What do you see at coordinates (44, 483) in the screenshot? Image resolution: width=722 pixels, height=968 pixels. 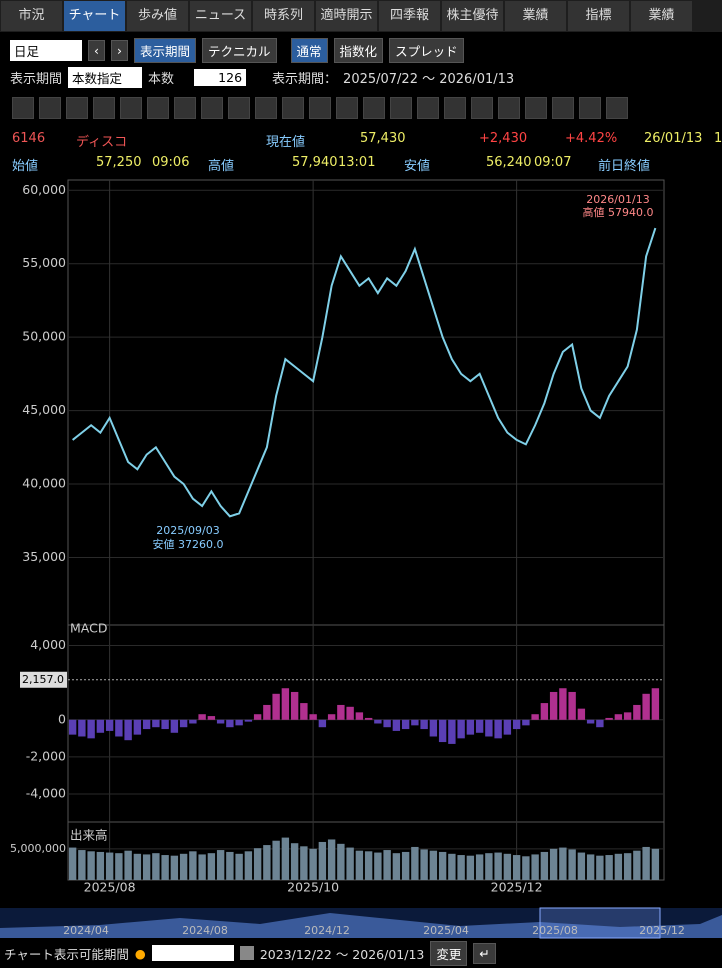 I see `y-tick-label: 40,000` at bounding box center [44, 483].